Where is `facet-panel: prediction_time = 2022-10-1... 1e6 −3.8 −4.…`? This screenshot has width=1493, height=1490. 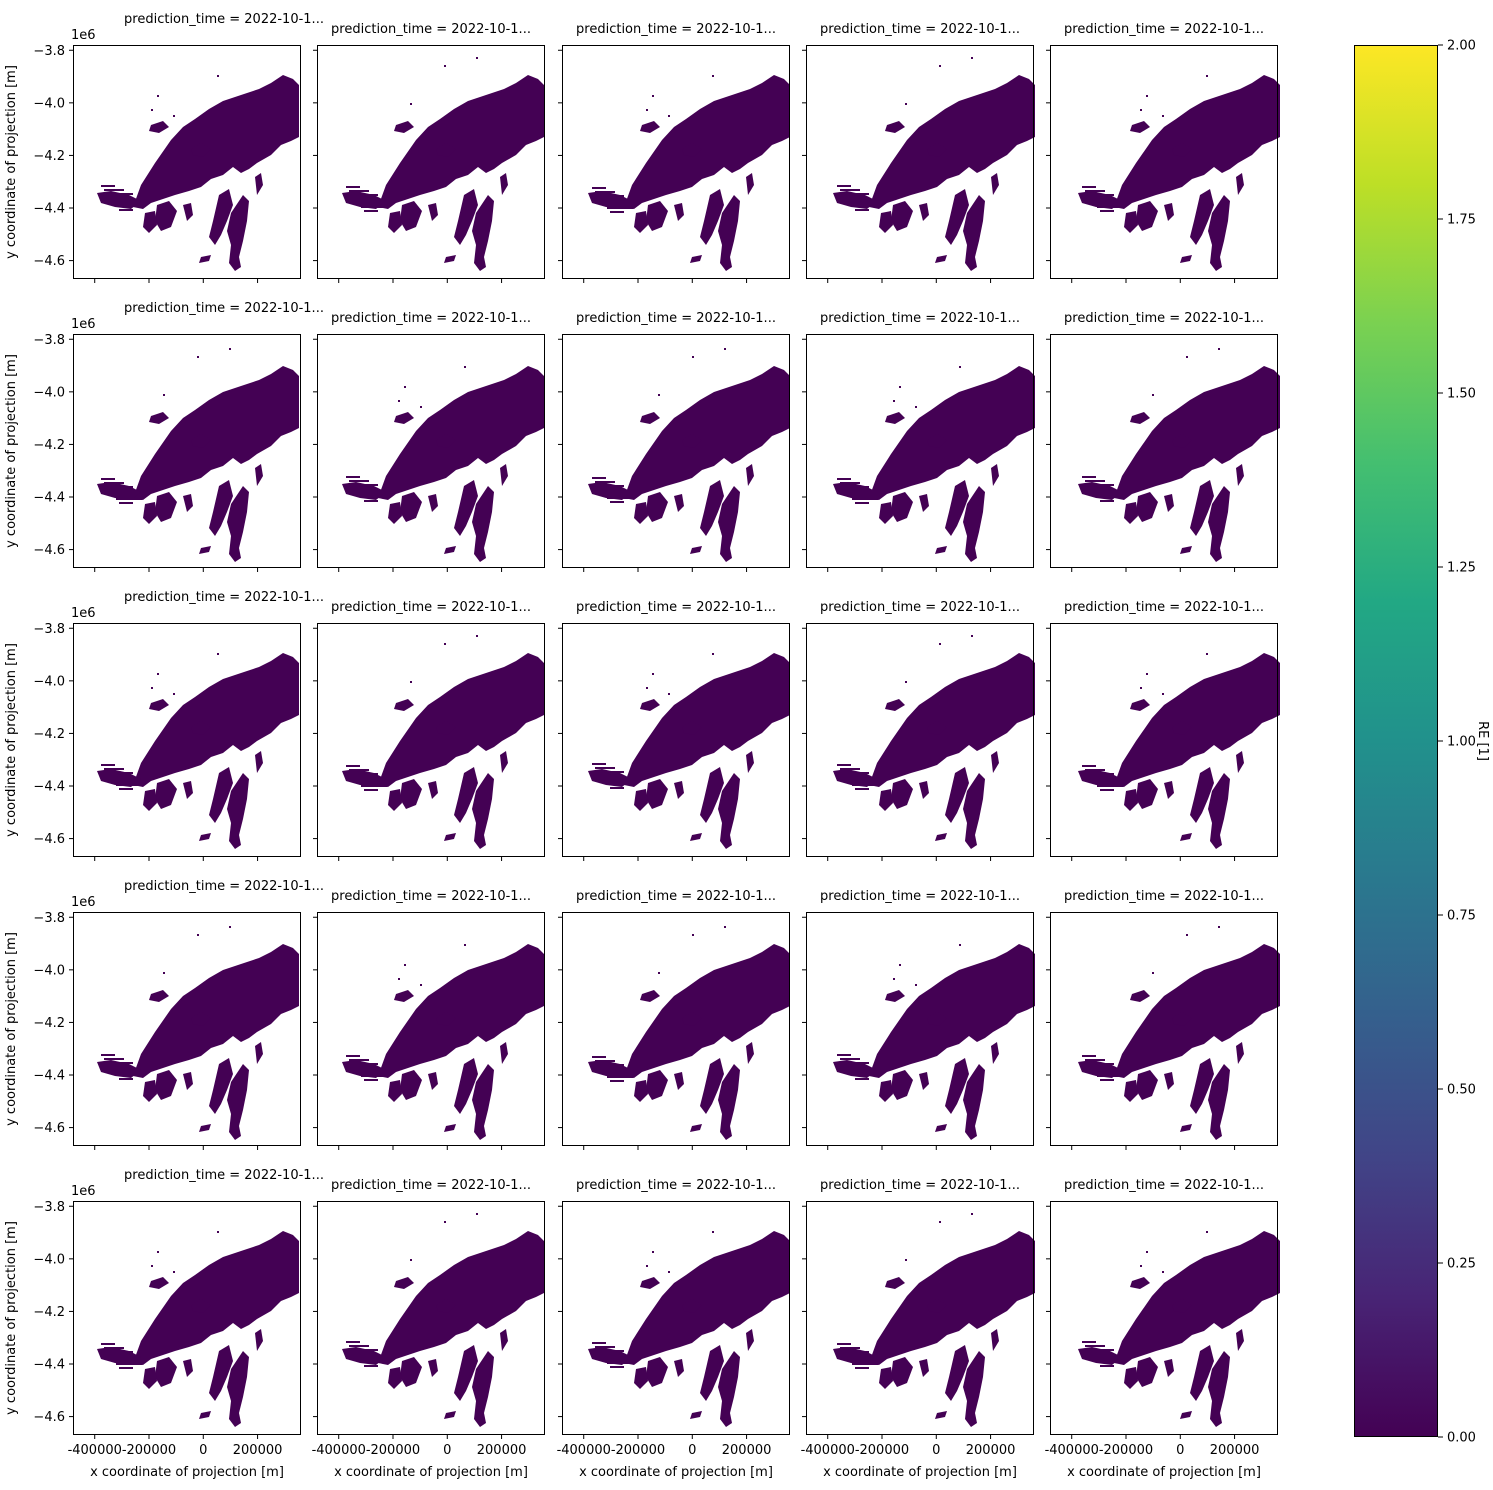
facet-panel: prediction_time = 2022-10-1... 1e6 −3.8 −4.… is located at coordinates (164, 1014).